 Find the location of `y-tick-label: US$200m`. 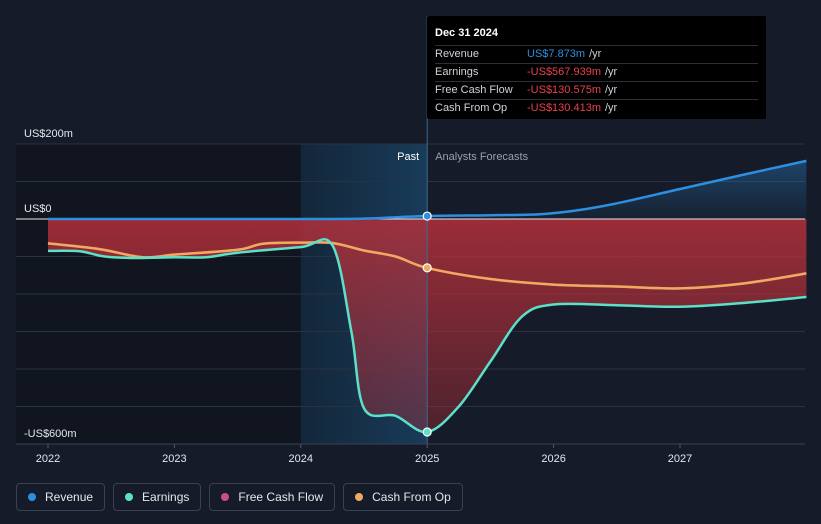

y-tick-label: US$200m is located at coordinates (48, 134).